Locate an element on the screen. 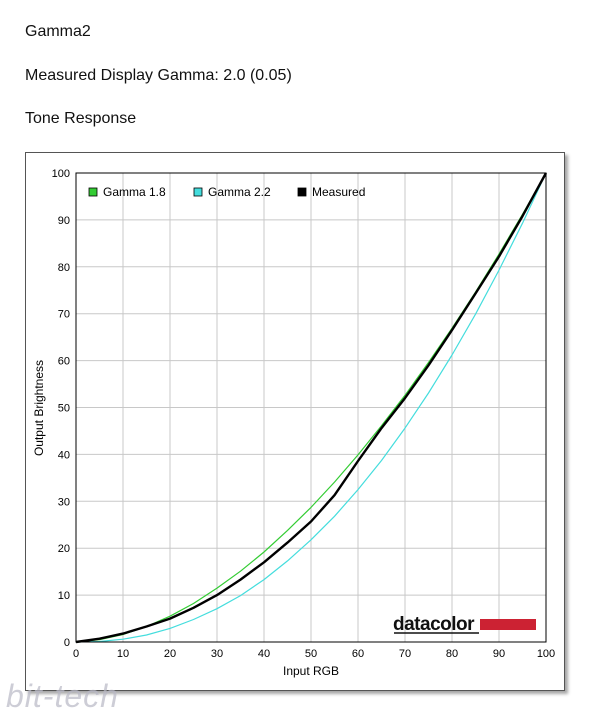  x-tick-labels: 0 10 20 30 40 50 60 70 80 90 100 is located at coordinates (314, 654).